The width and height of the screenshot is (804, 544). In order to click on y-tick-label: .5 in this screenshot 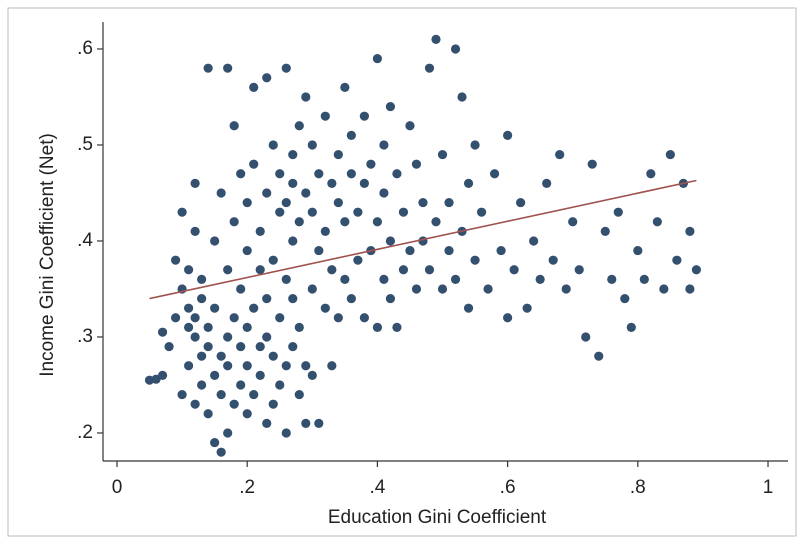, I will do `click(85, 144)`.